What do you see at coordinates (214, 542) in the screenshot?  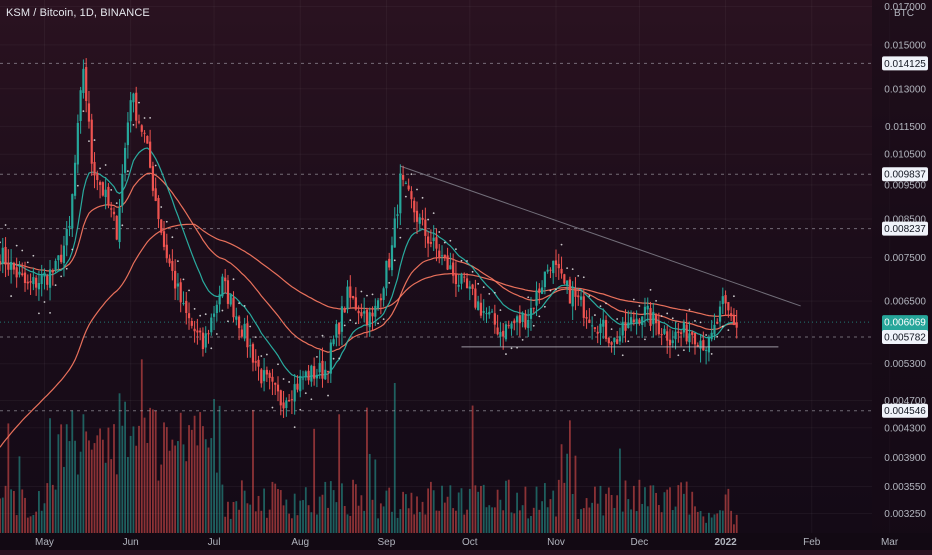 I see `time-tick-label: Jul` at bounding box center [214, 542].